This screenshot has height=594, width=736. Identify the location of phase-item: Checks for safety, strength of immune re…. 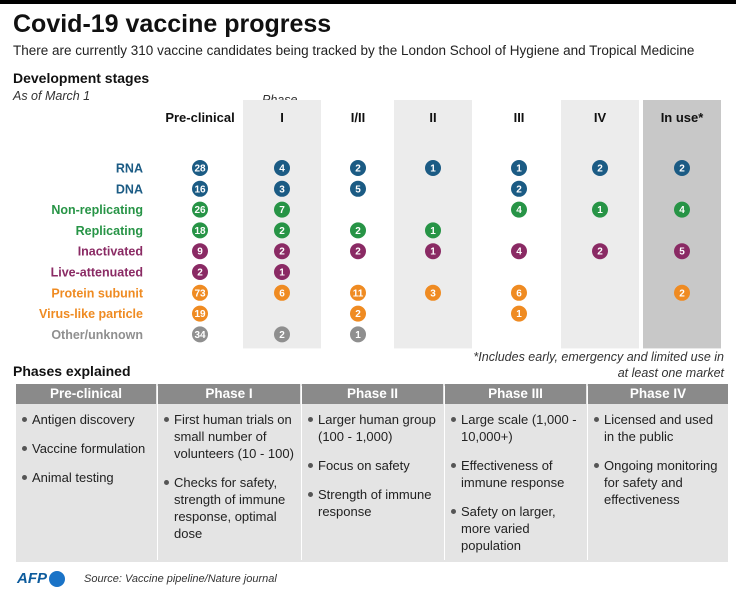
(232, 508).